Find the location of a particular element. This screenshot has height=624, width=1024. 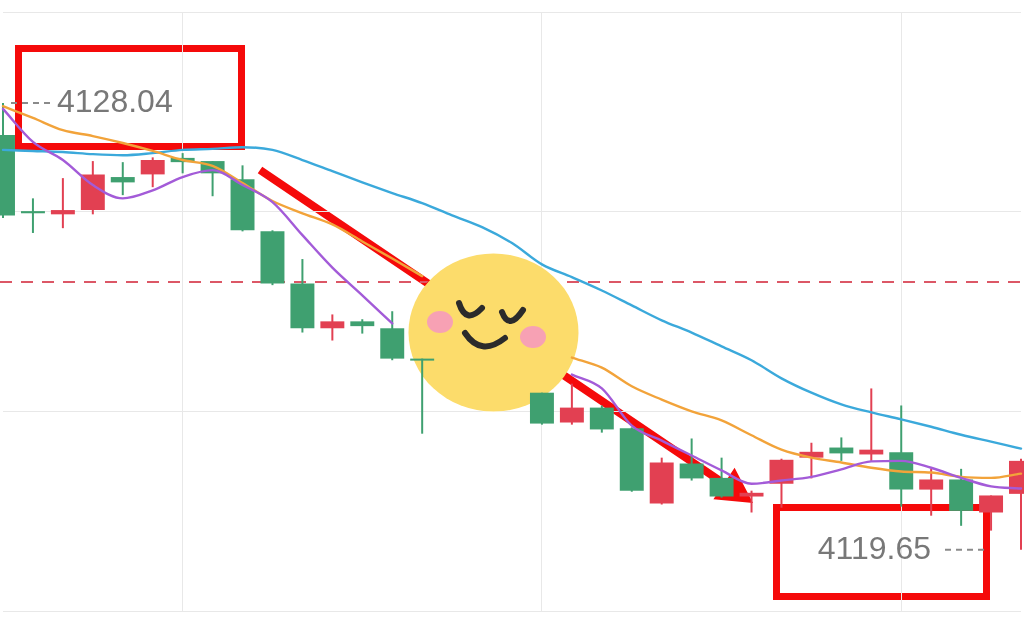

annotation: 4128.04 is located at coordinates (115, 100).